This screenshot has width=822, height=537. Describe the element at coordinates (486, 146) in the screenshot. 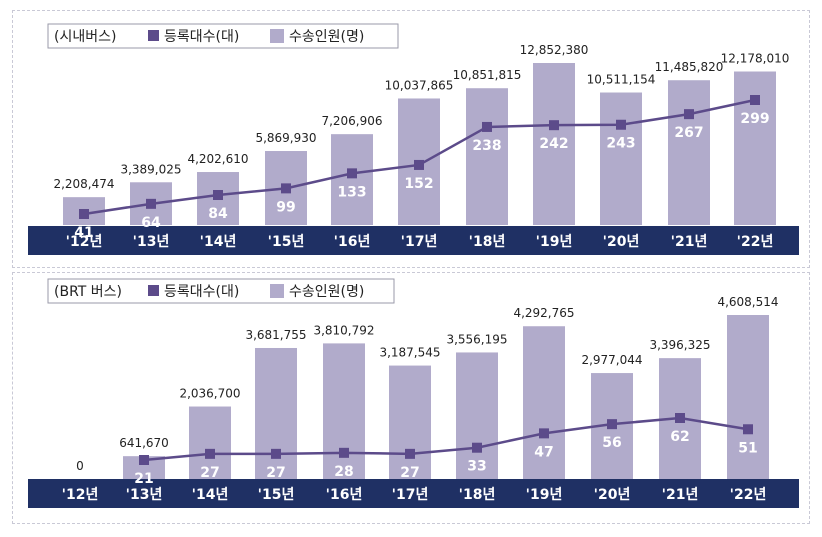

I see `line-value-label: 238` at that location.